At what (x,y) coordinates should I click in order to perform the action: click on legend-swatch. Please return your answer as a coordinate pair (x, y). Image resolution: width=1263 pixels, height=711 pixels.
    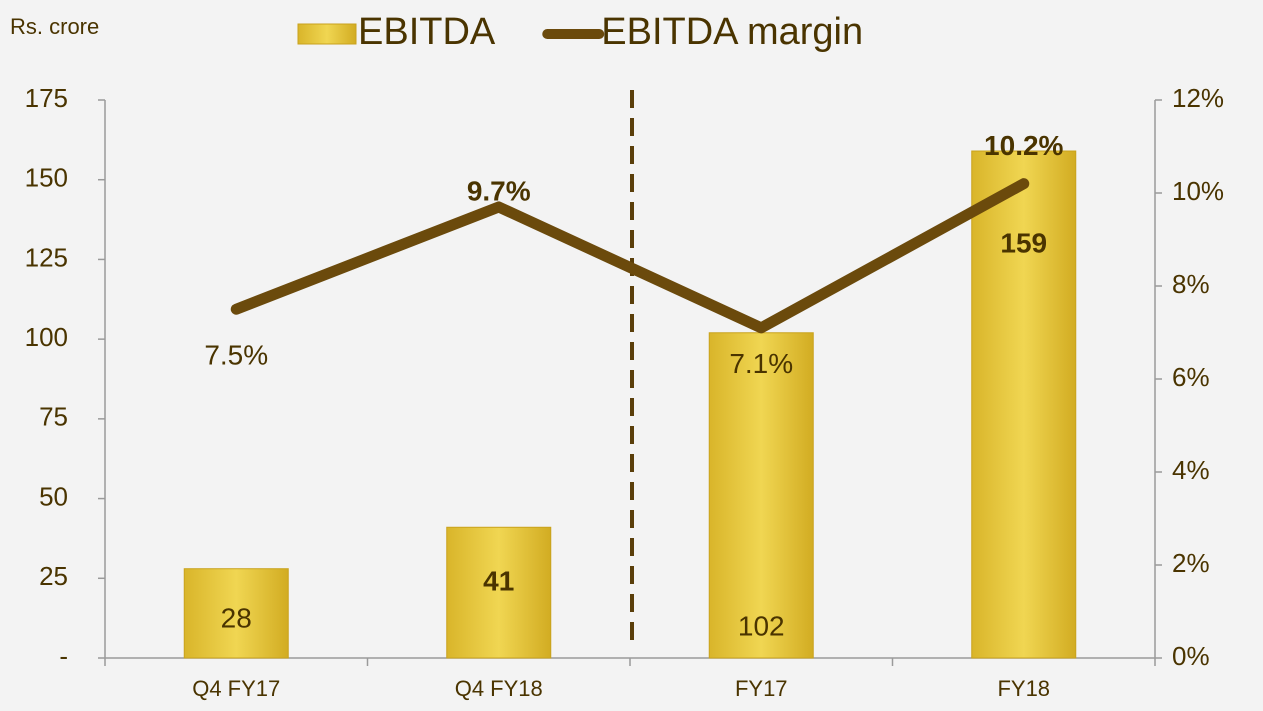
    Looking at the image, I should click on (327, 34).